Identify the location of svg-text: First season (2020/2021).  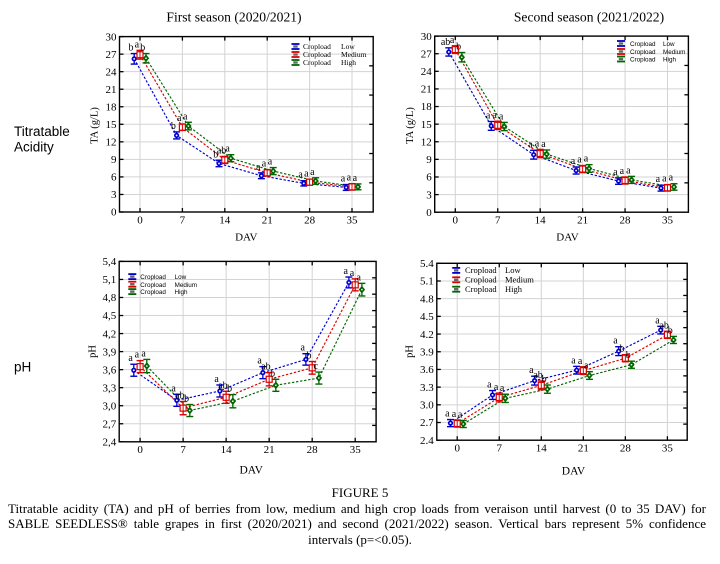
(233, 18).